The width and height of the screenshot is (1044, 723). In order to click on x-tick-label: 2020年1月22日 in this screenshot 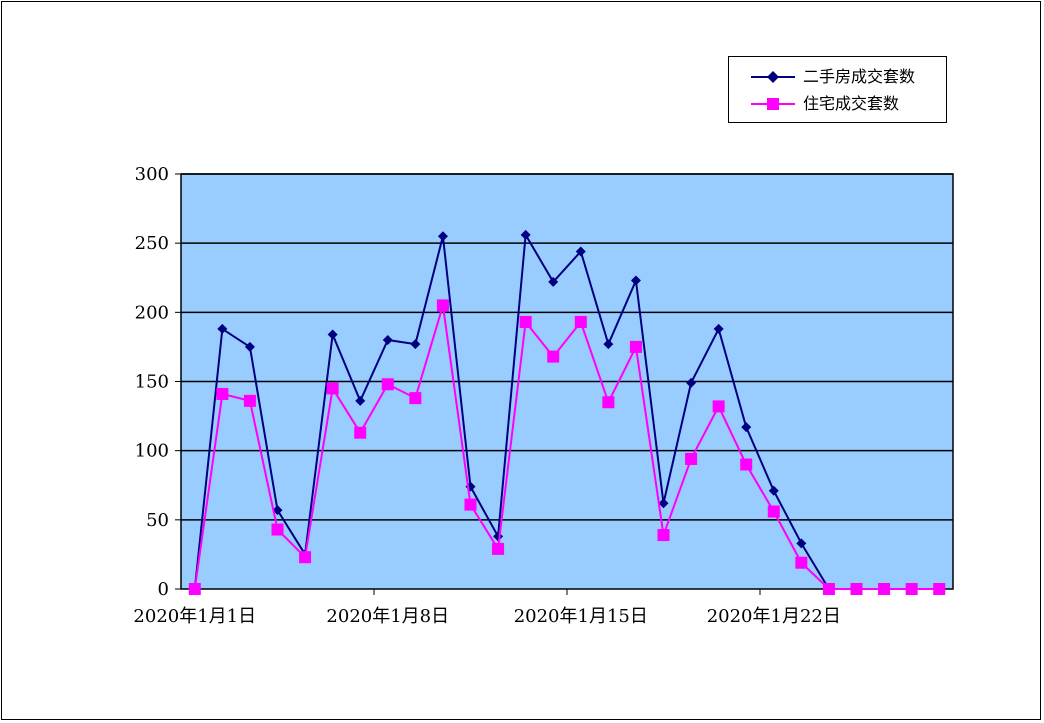, I will do `click(774, 616)`.